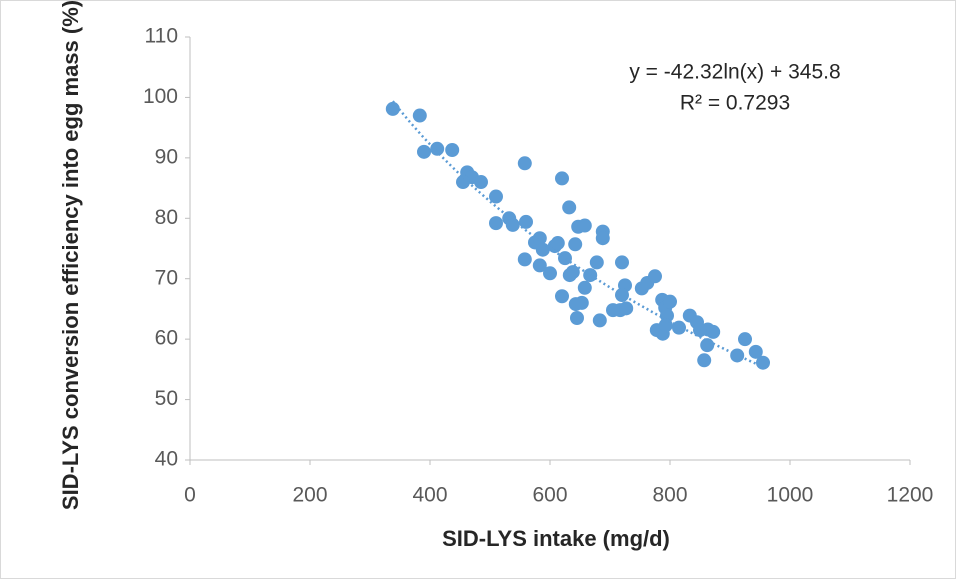  Describe the element at coordinates (166, 398) in the screenshot. I see `y-tick-label: 50` at that location.